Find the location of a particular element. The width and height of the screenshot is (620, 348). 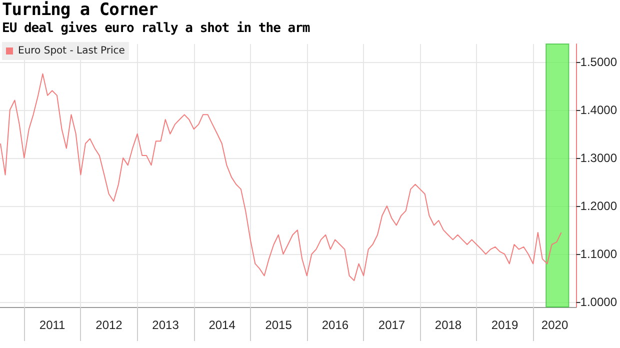

x-tick-label: 2016 is located at coordinates (335, 325).